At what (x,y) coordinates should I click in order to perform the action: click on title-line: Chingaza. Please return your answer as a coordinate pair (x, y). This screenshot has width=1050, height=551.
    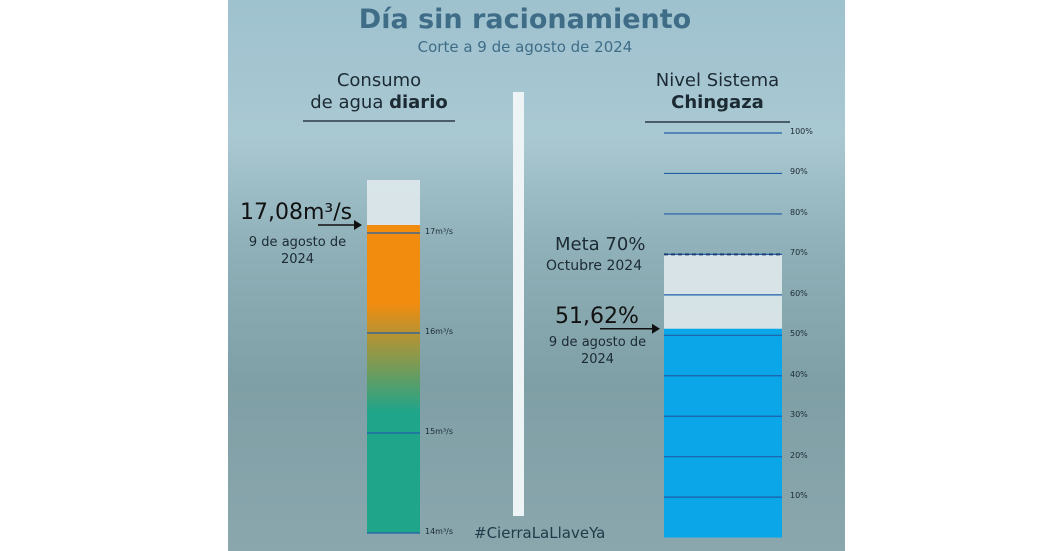
    Looking at the image, I should click on (717, 103).